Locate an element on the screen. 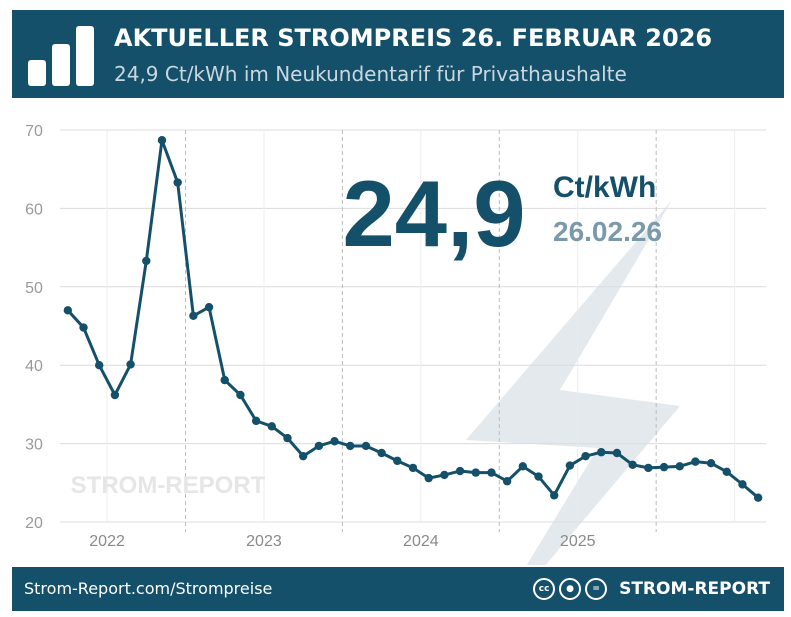 This screenshot has height=617, width=791. bar-chart-logo-icon is located at coordinates (61, 56).